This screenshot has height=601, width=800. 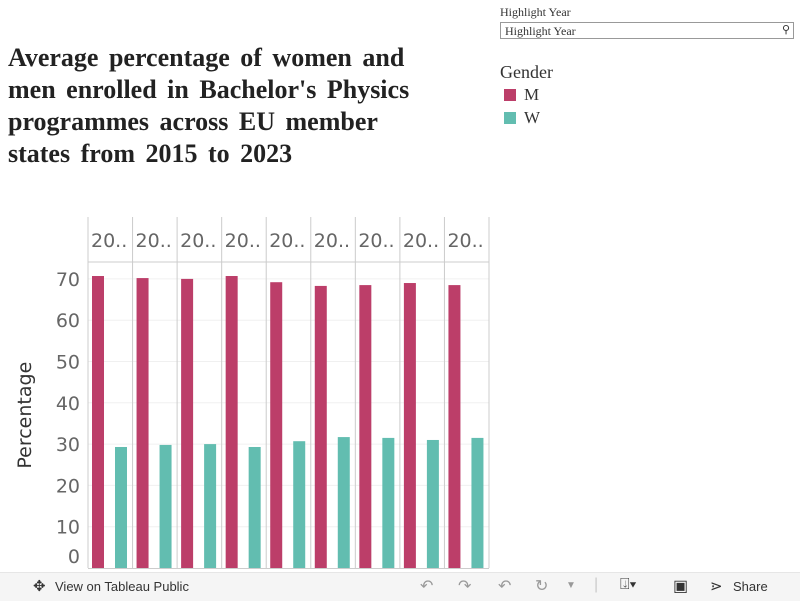 What do you see at coordinates (454, 426) in the screenshot?
I see `bar-m-2023` at bounding box center [454, 426].